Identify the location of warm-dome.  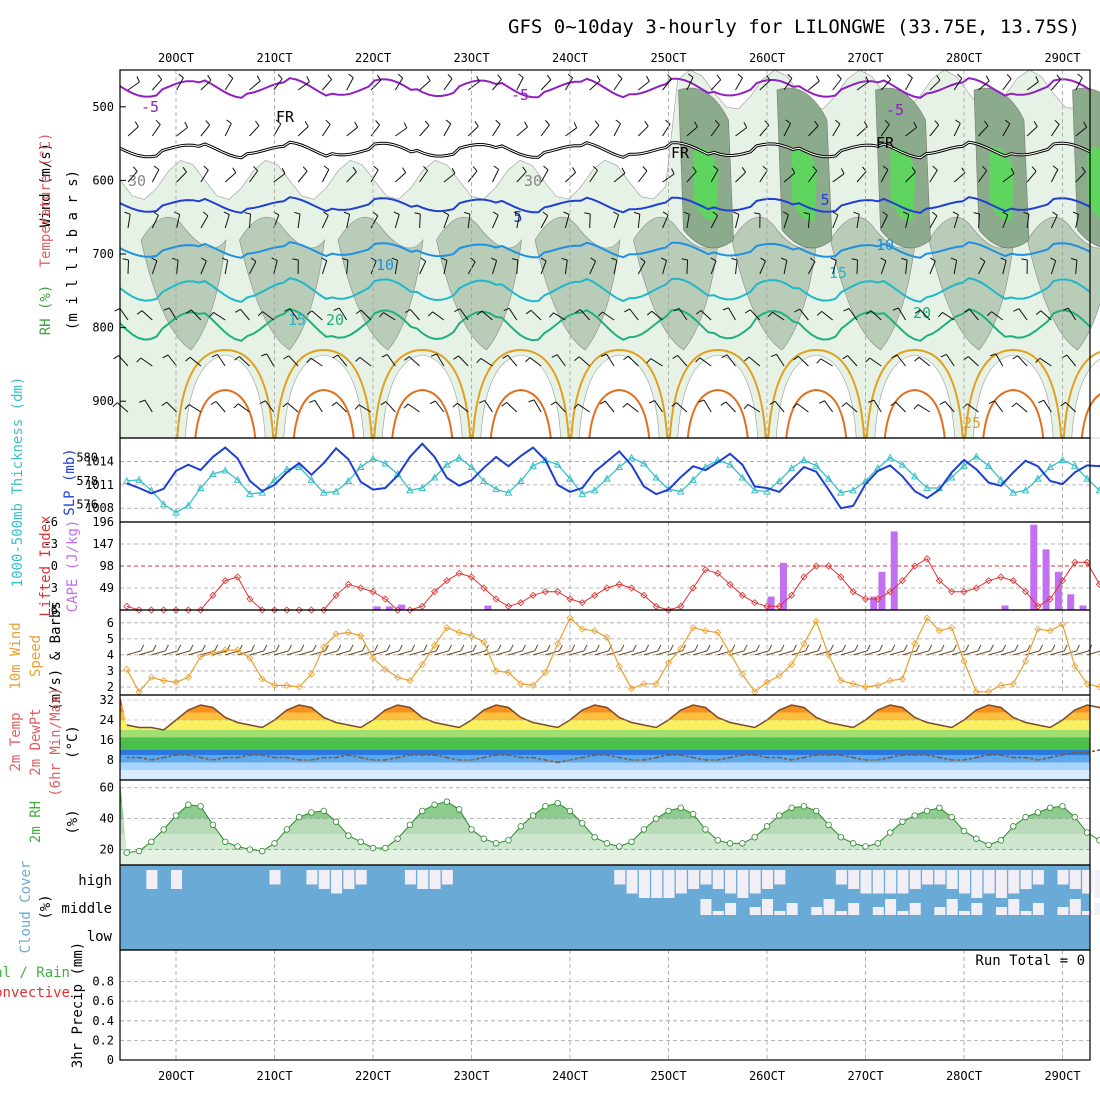
(324, 396).